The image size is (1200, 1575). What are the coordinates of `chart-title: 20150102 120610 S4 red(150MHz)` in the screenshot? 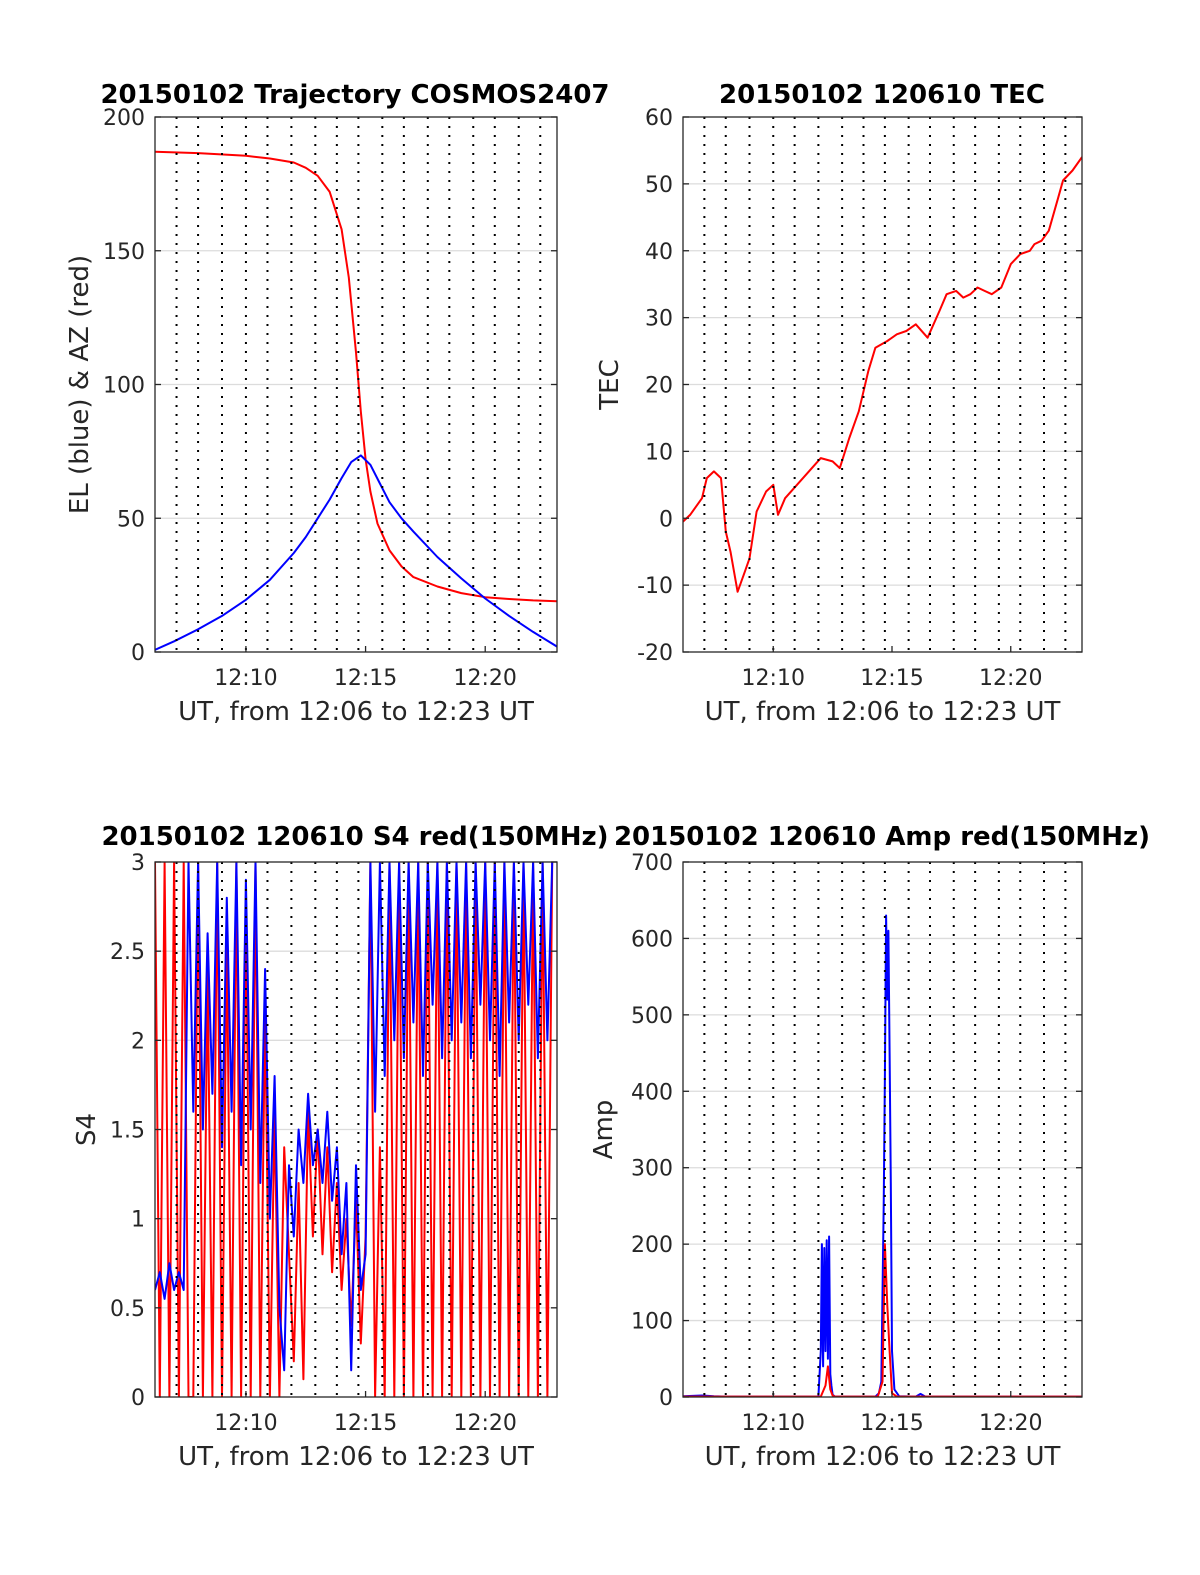 It's located at (354, 837).